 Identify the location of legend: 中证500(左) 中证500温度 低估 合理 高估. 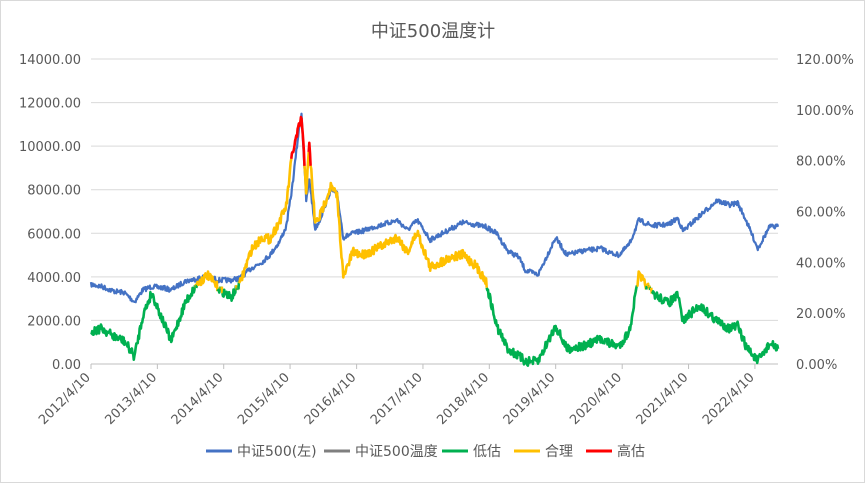
(425, 451).